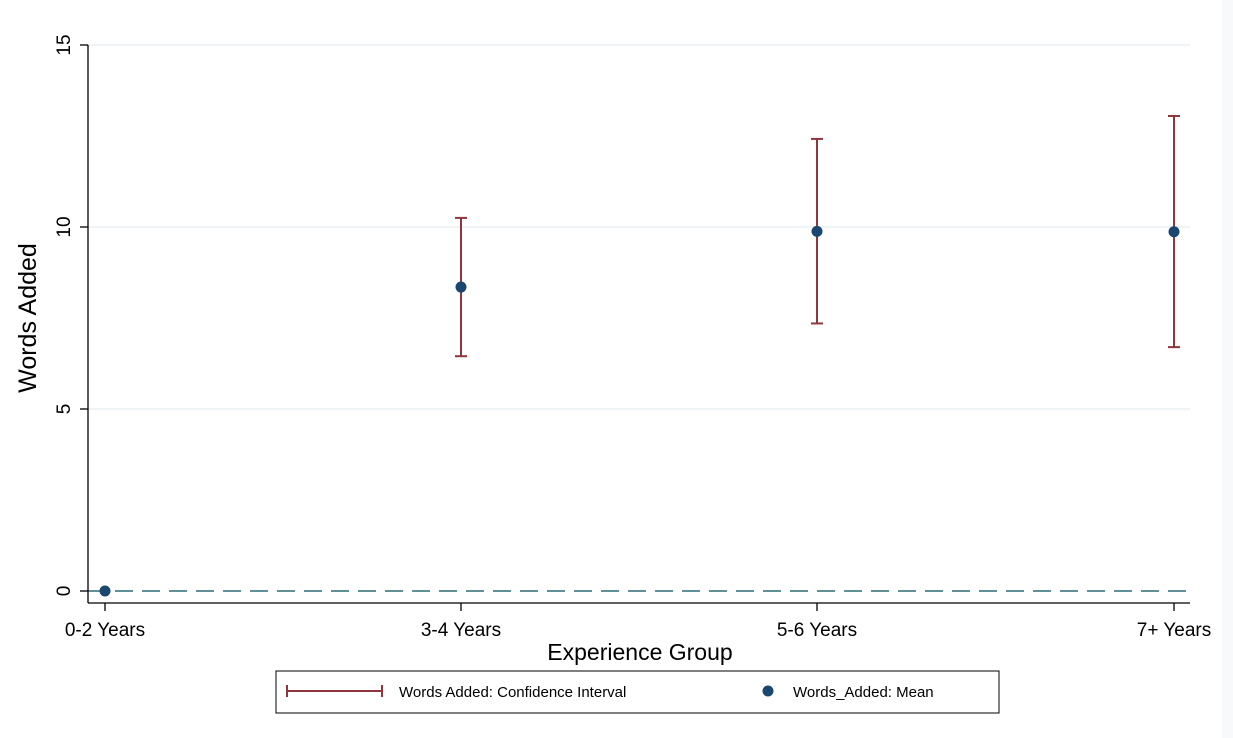  What do you see at coordinates (768, 691) in the screenshot?
I see `legend-mean-swatch` at bounding box center [768, 691].